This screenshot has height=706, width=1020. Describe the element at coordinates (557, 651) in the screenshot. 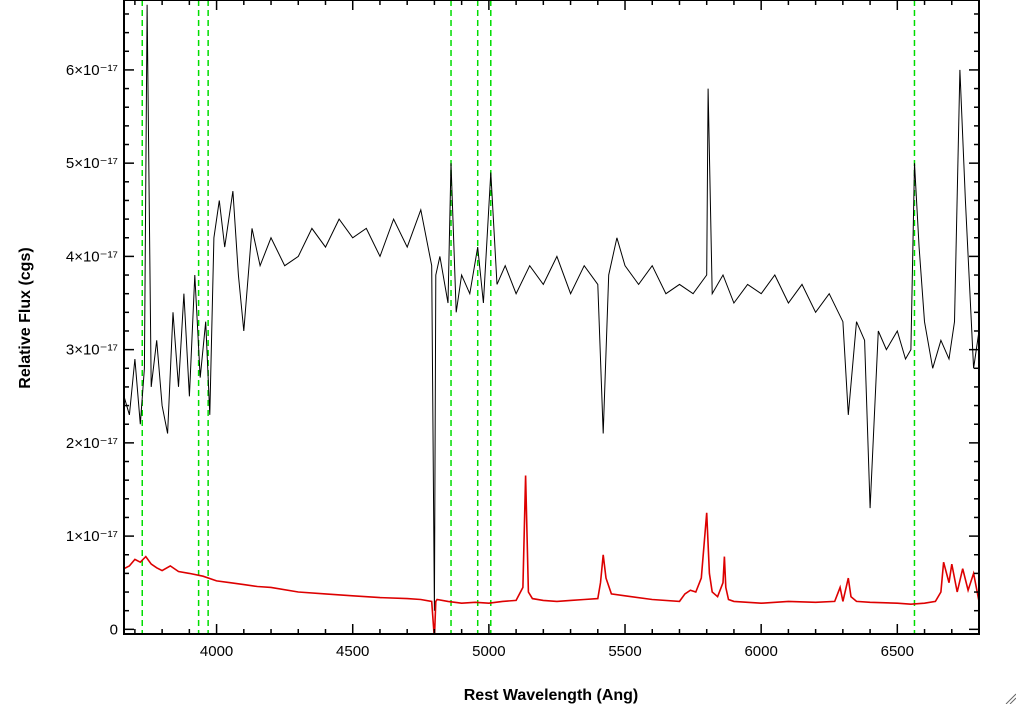

I see `x-tick-labels: 4000 4500 5000 5500 6000 6500` at that location.